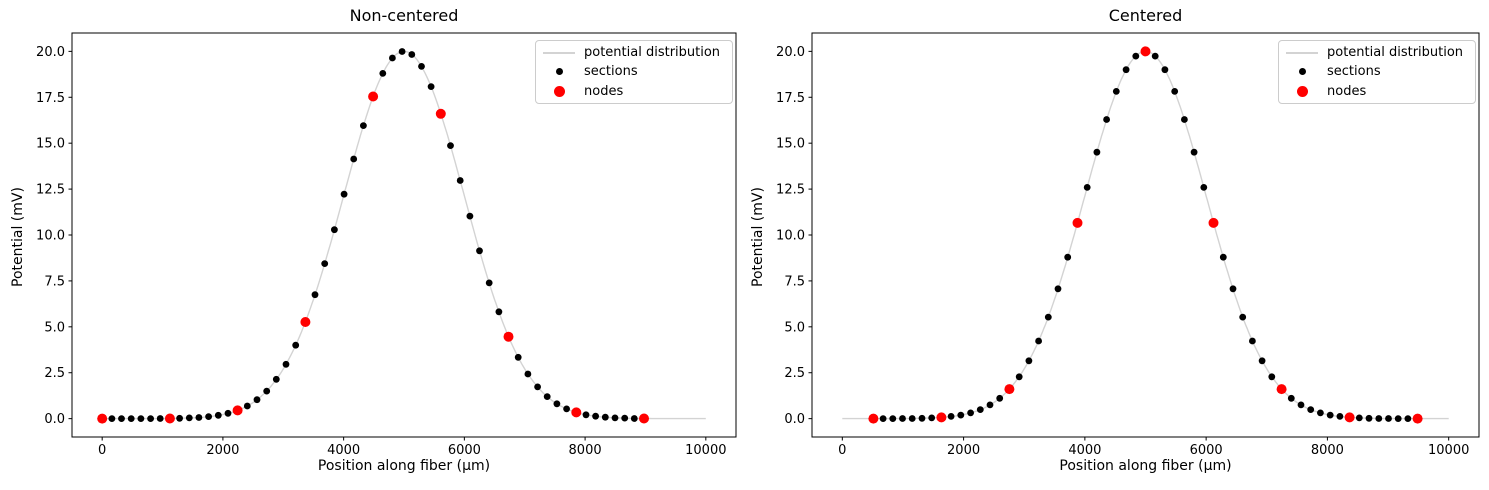  Describe the element at coordinates (50, 52) in the screenshot. I see `y-tick-label: 20.0` at that location.